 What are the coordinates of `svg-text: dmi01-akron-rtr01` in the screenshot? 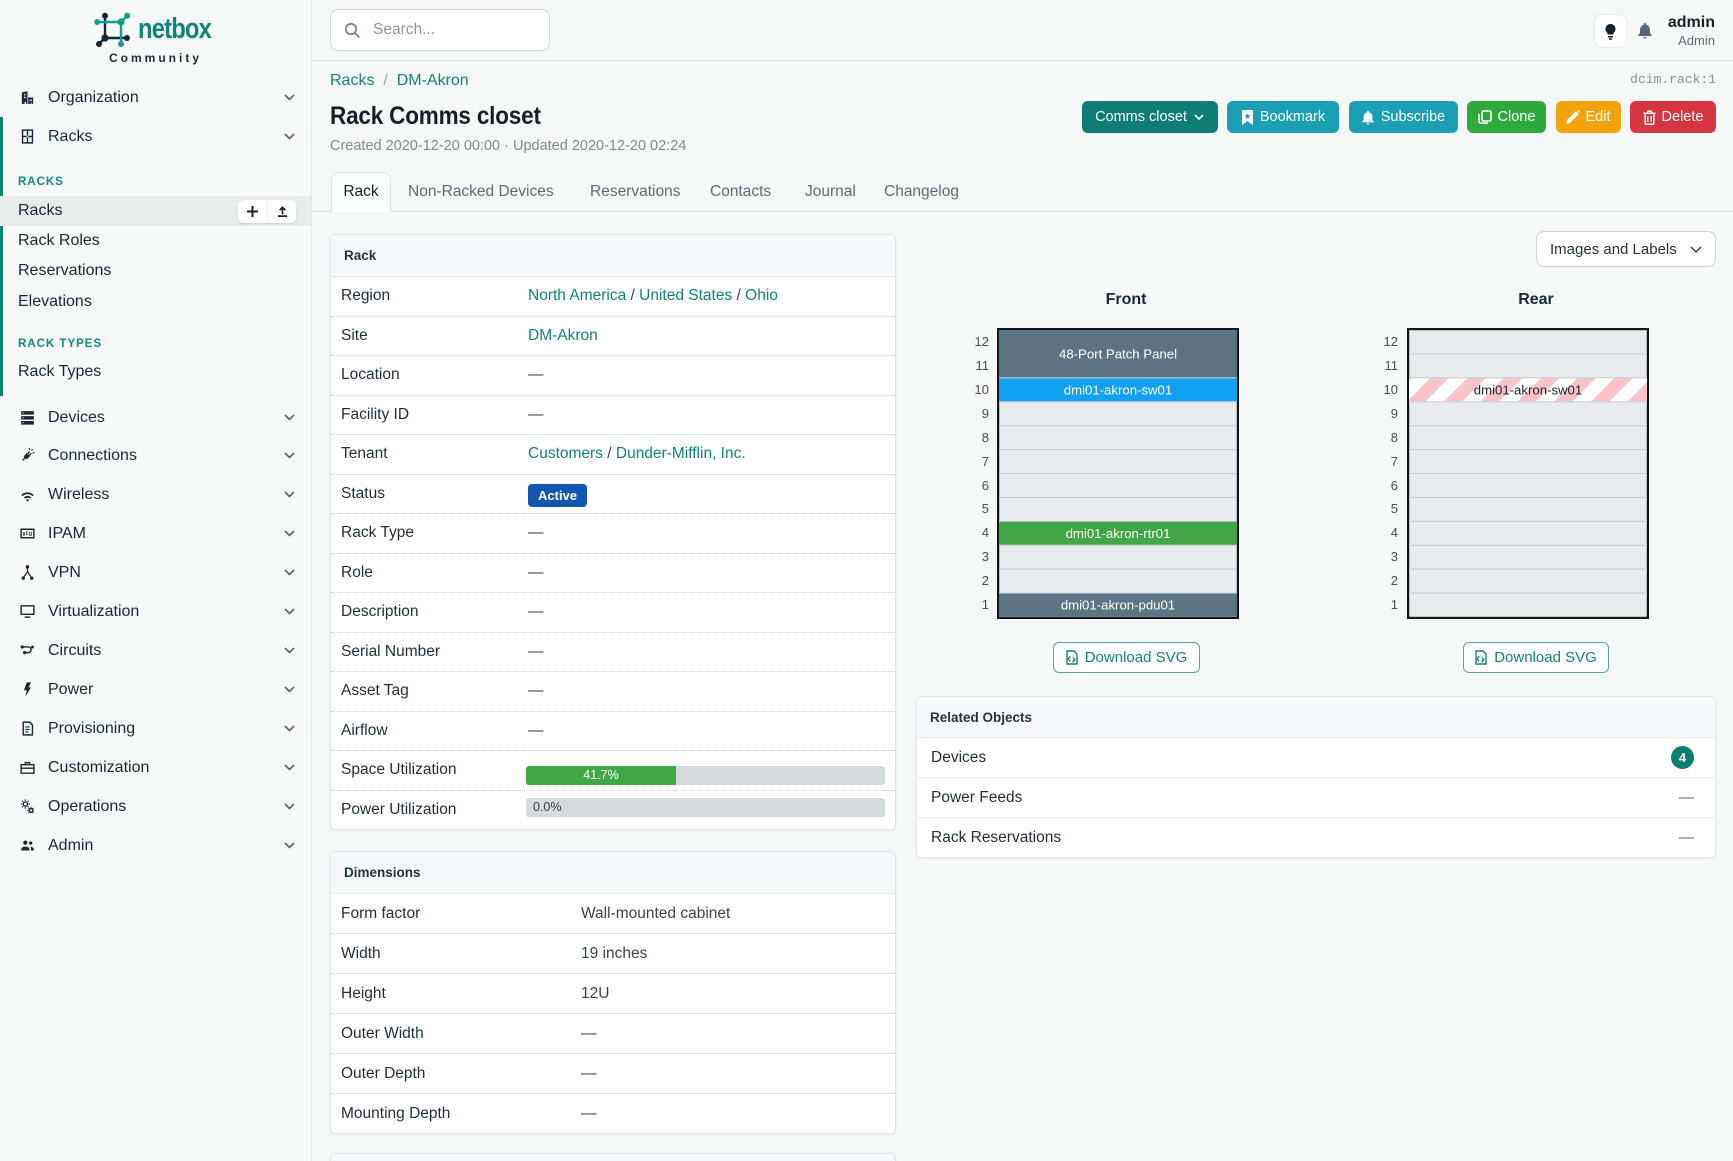 It's located at (1118, 533).